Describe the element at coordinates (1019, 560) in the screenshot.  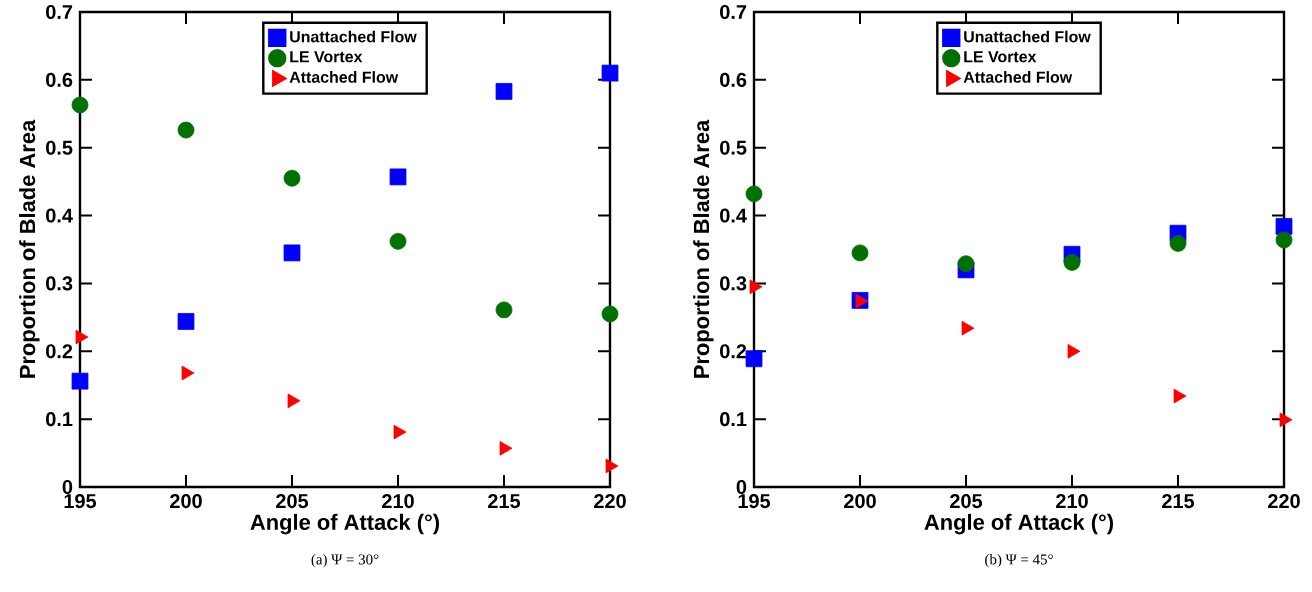
I see `text: (b) Ψ = 45°` at that location.